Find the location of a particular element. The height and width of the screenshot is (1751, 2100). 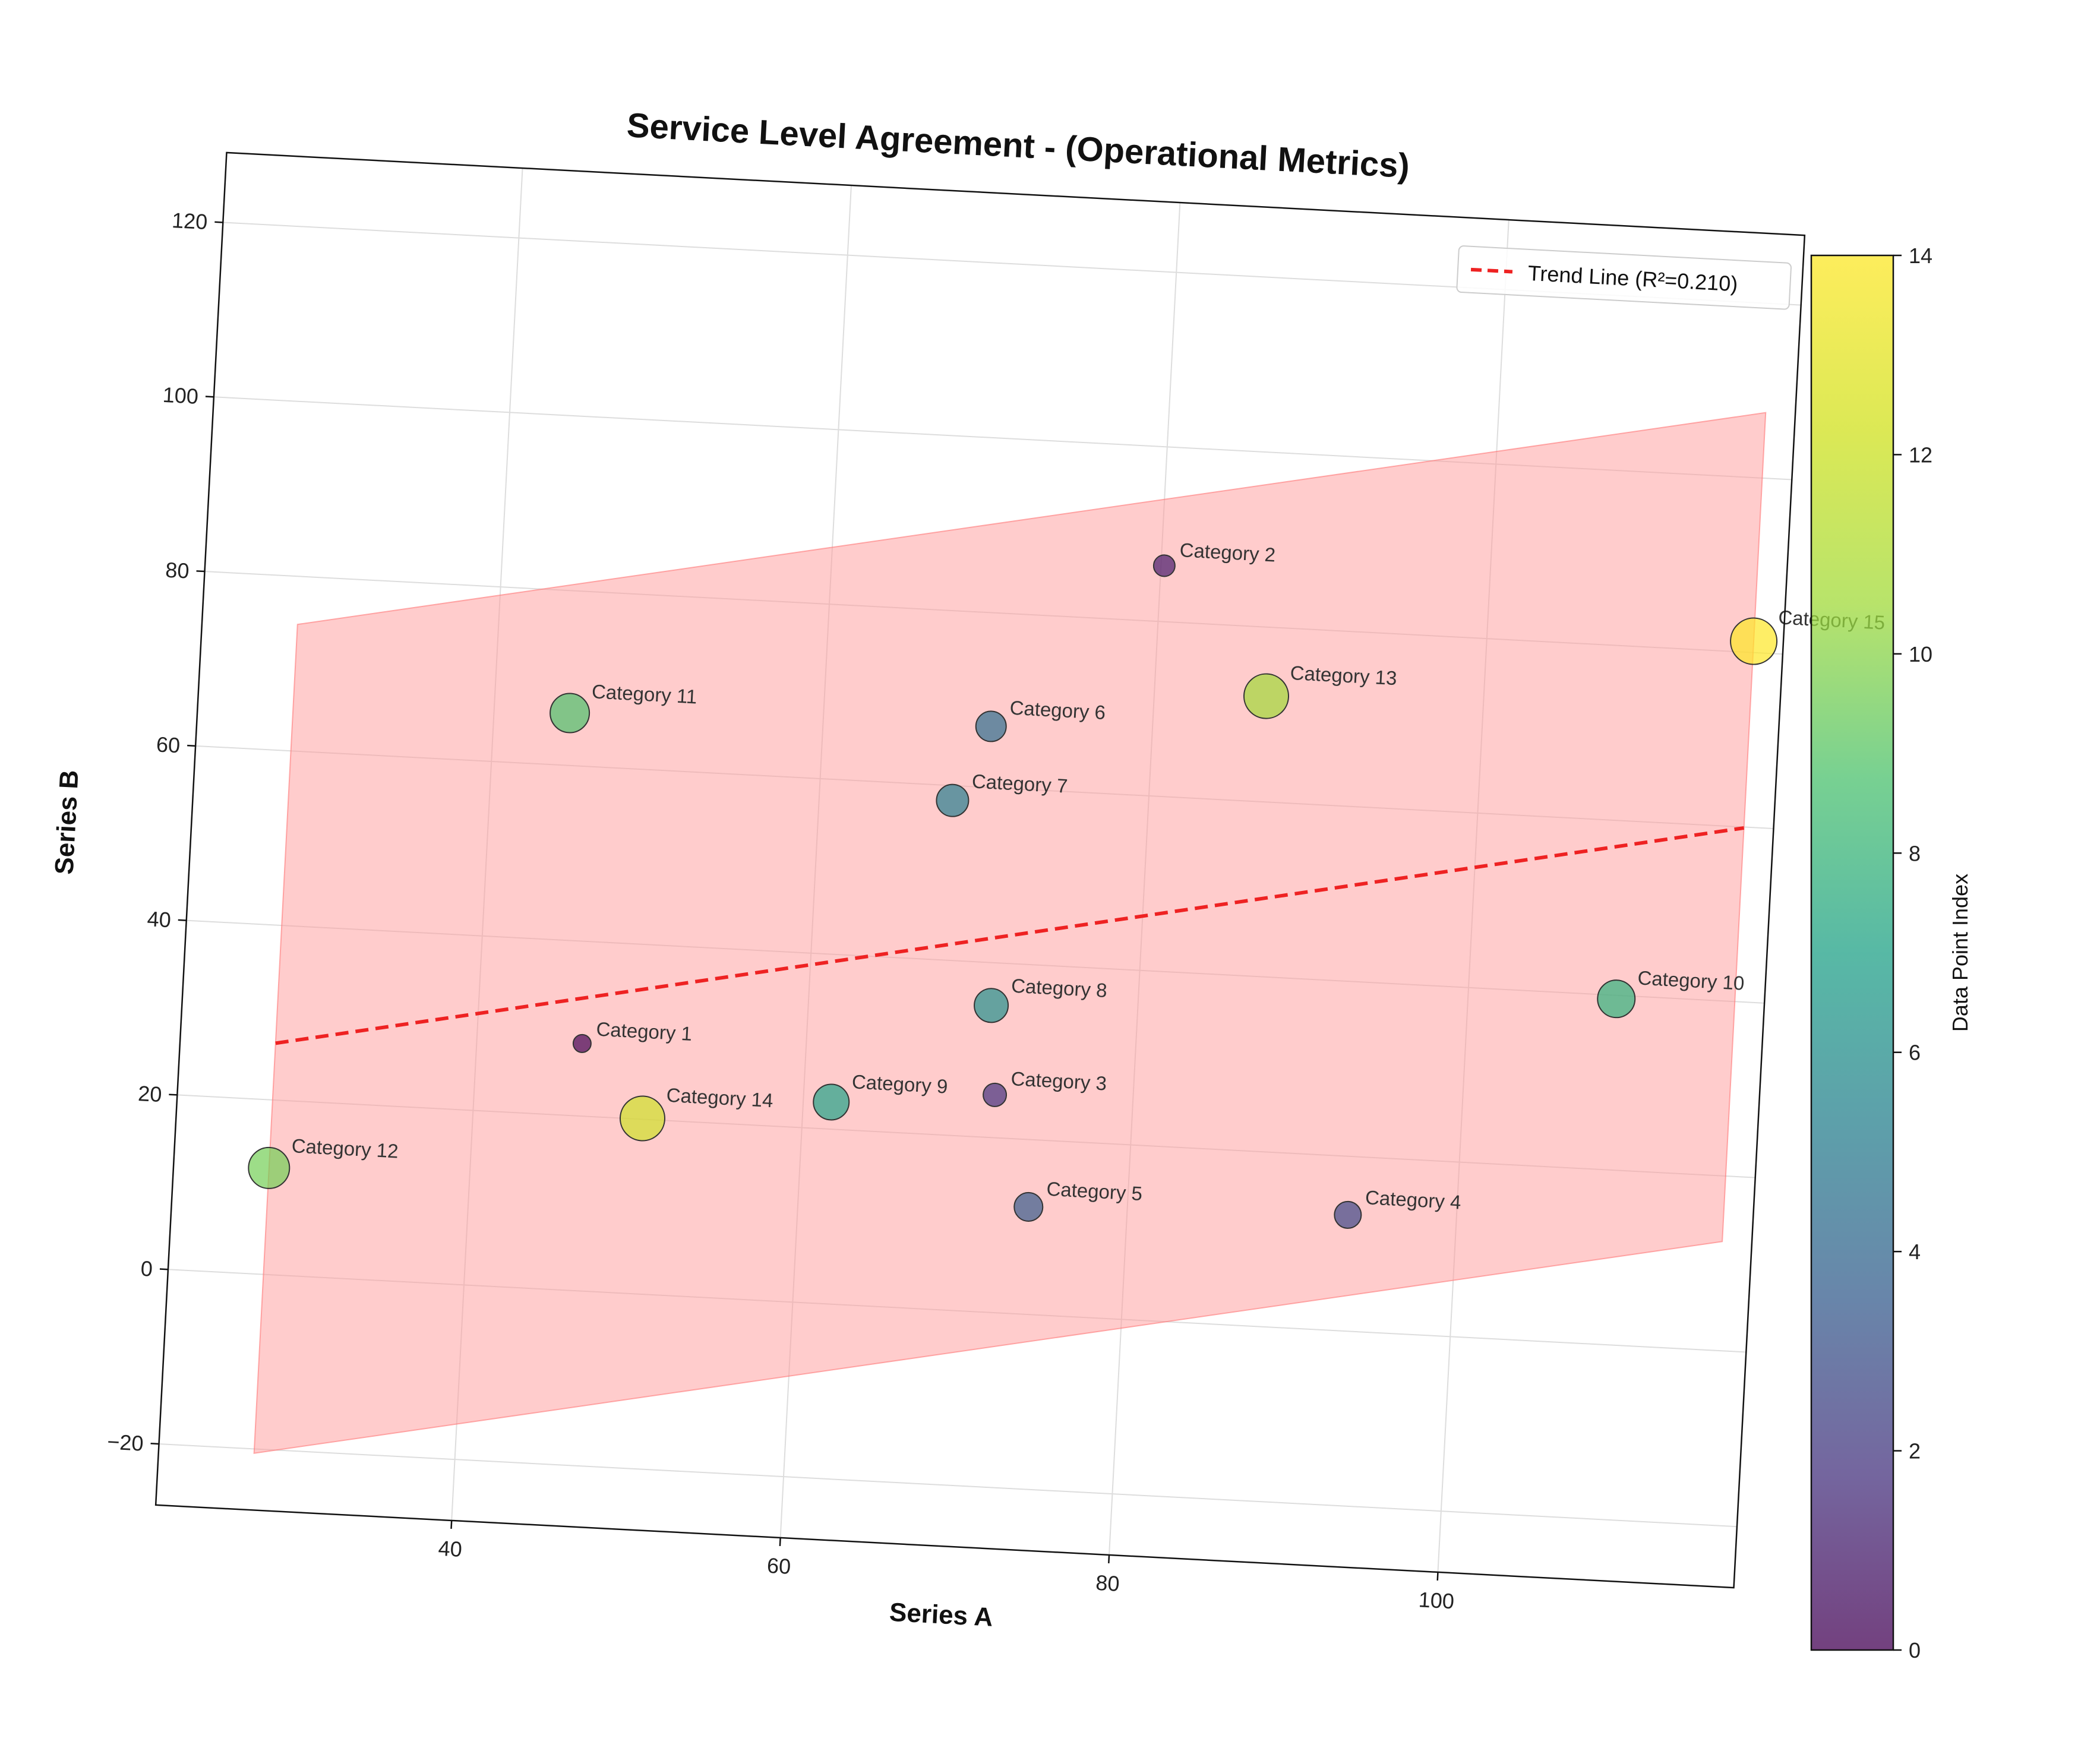

colorbar: 0 2 4 6 8 10 12 14 Data Point Index is located at coordinates (1891, 953).